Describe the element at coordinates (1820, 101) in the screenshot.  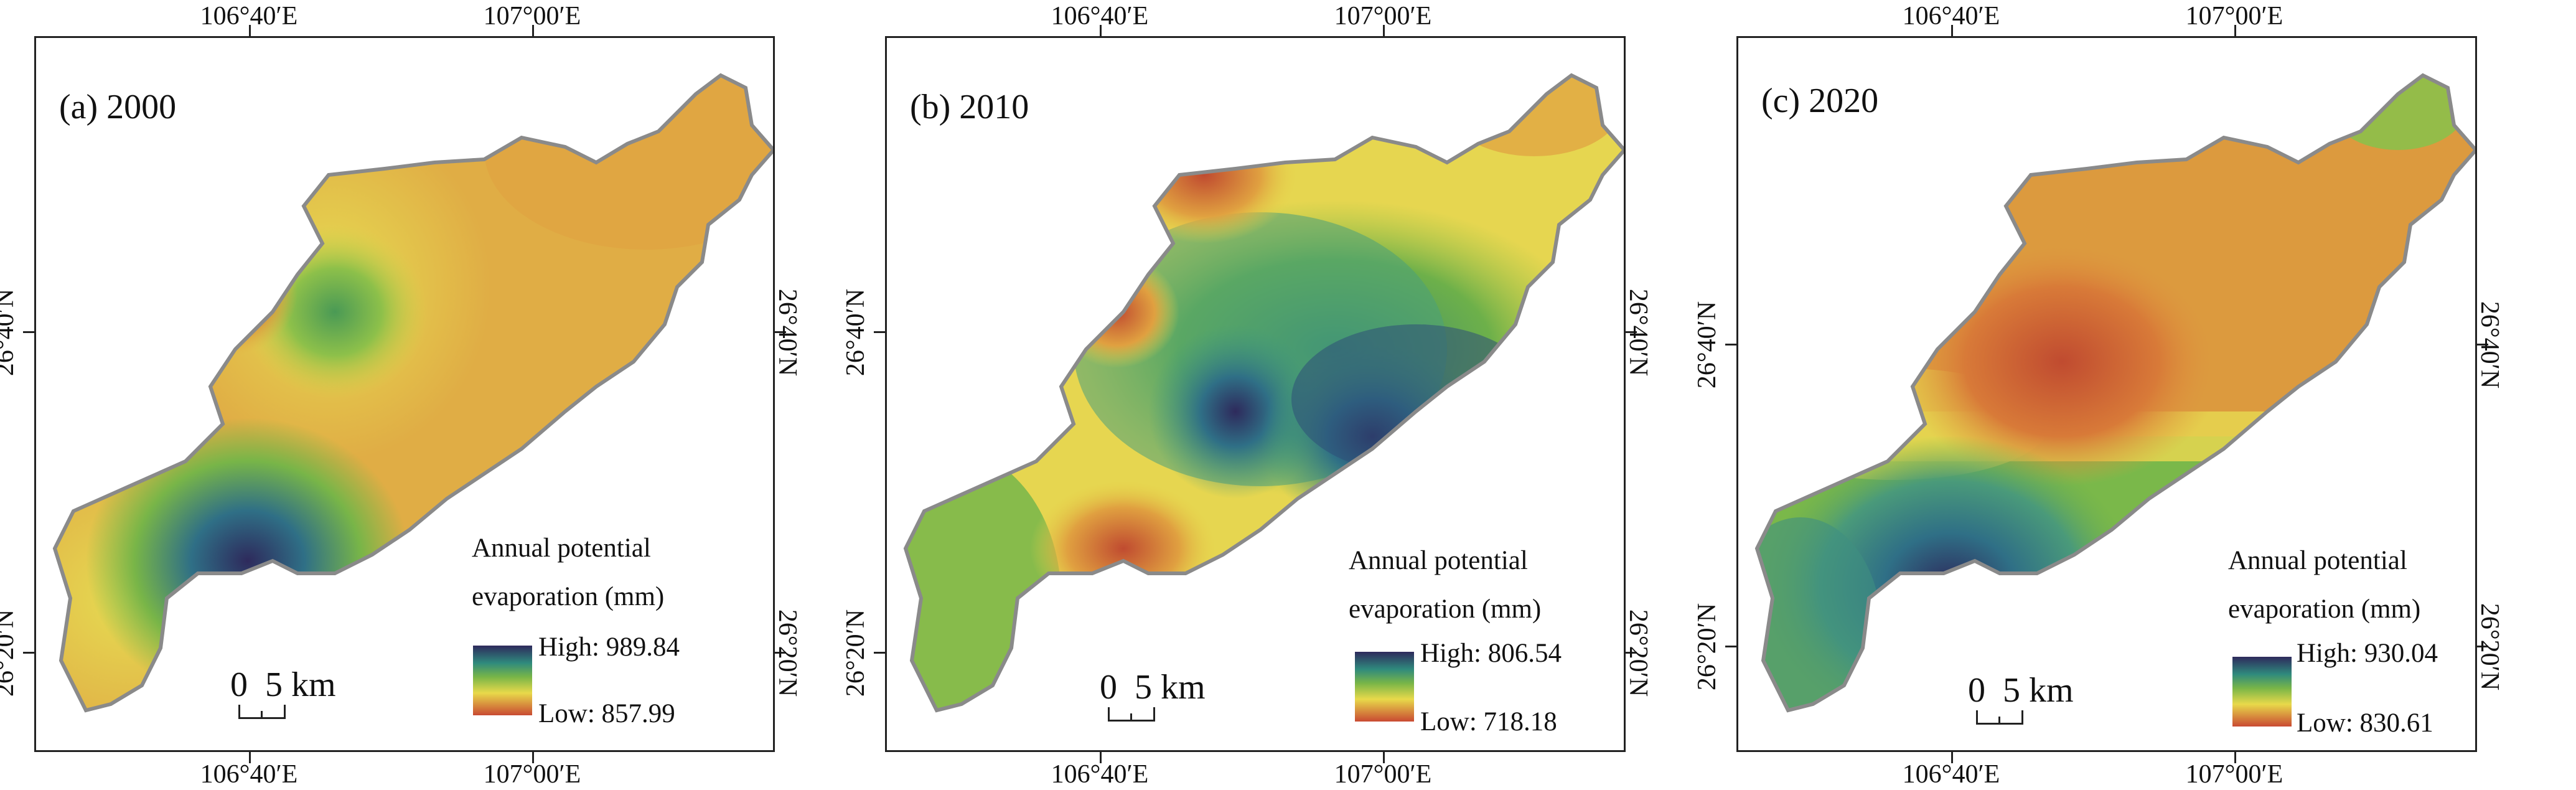
I see `panel-label: (c) 2020` at that location.